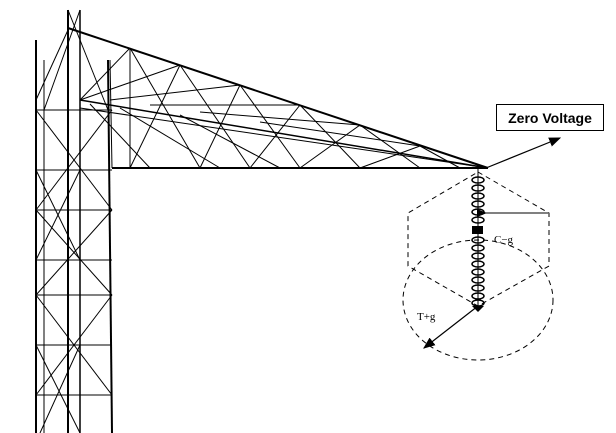  Describe the element at coordinates (550, 117) in the screenshot. I see `zero-voltage-label: Zero Voltage` at that location.